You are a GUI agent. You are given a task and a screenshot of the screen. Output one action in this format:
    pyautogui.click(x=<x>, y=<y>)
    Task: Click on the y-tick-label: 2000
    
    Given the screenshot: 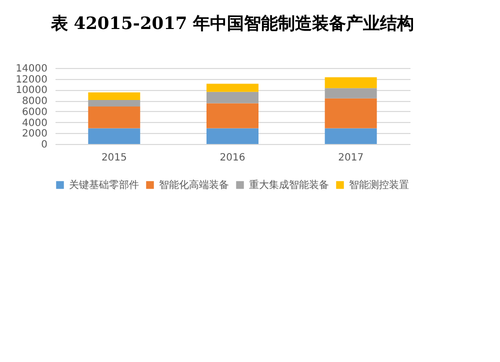 What is the action you would take?
    pyautogui.click(x=35, y=134)
    